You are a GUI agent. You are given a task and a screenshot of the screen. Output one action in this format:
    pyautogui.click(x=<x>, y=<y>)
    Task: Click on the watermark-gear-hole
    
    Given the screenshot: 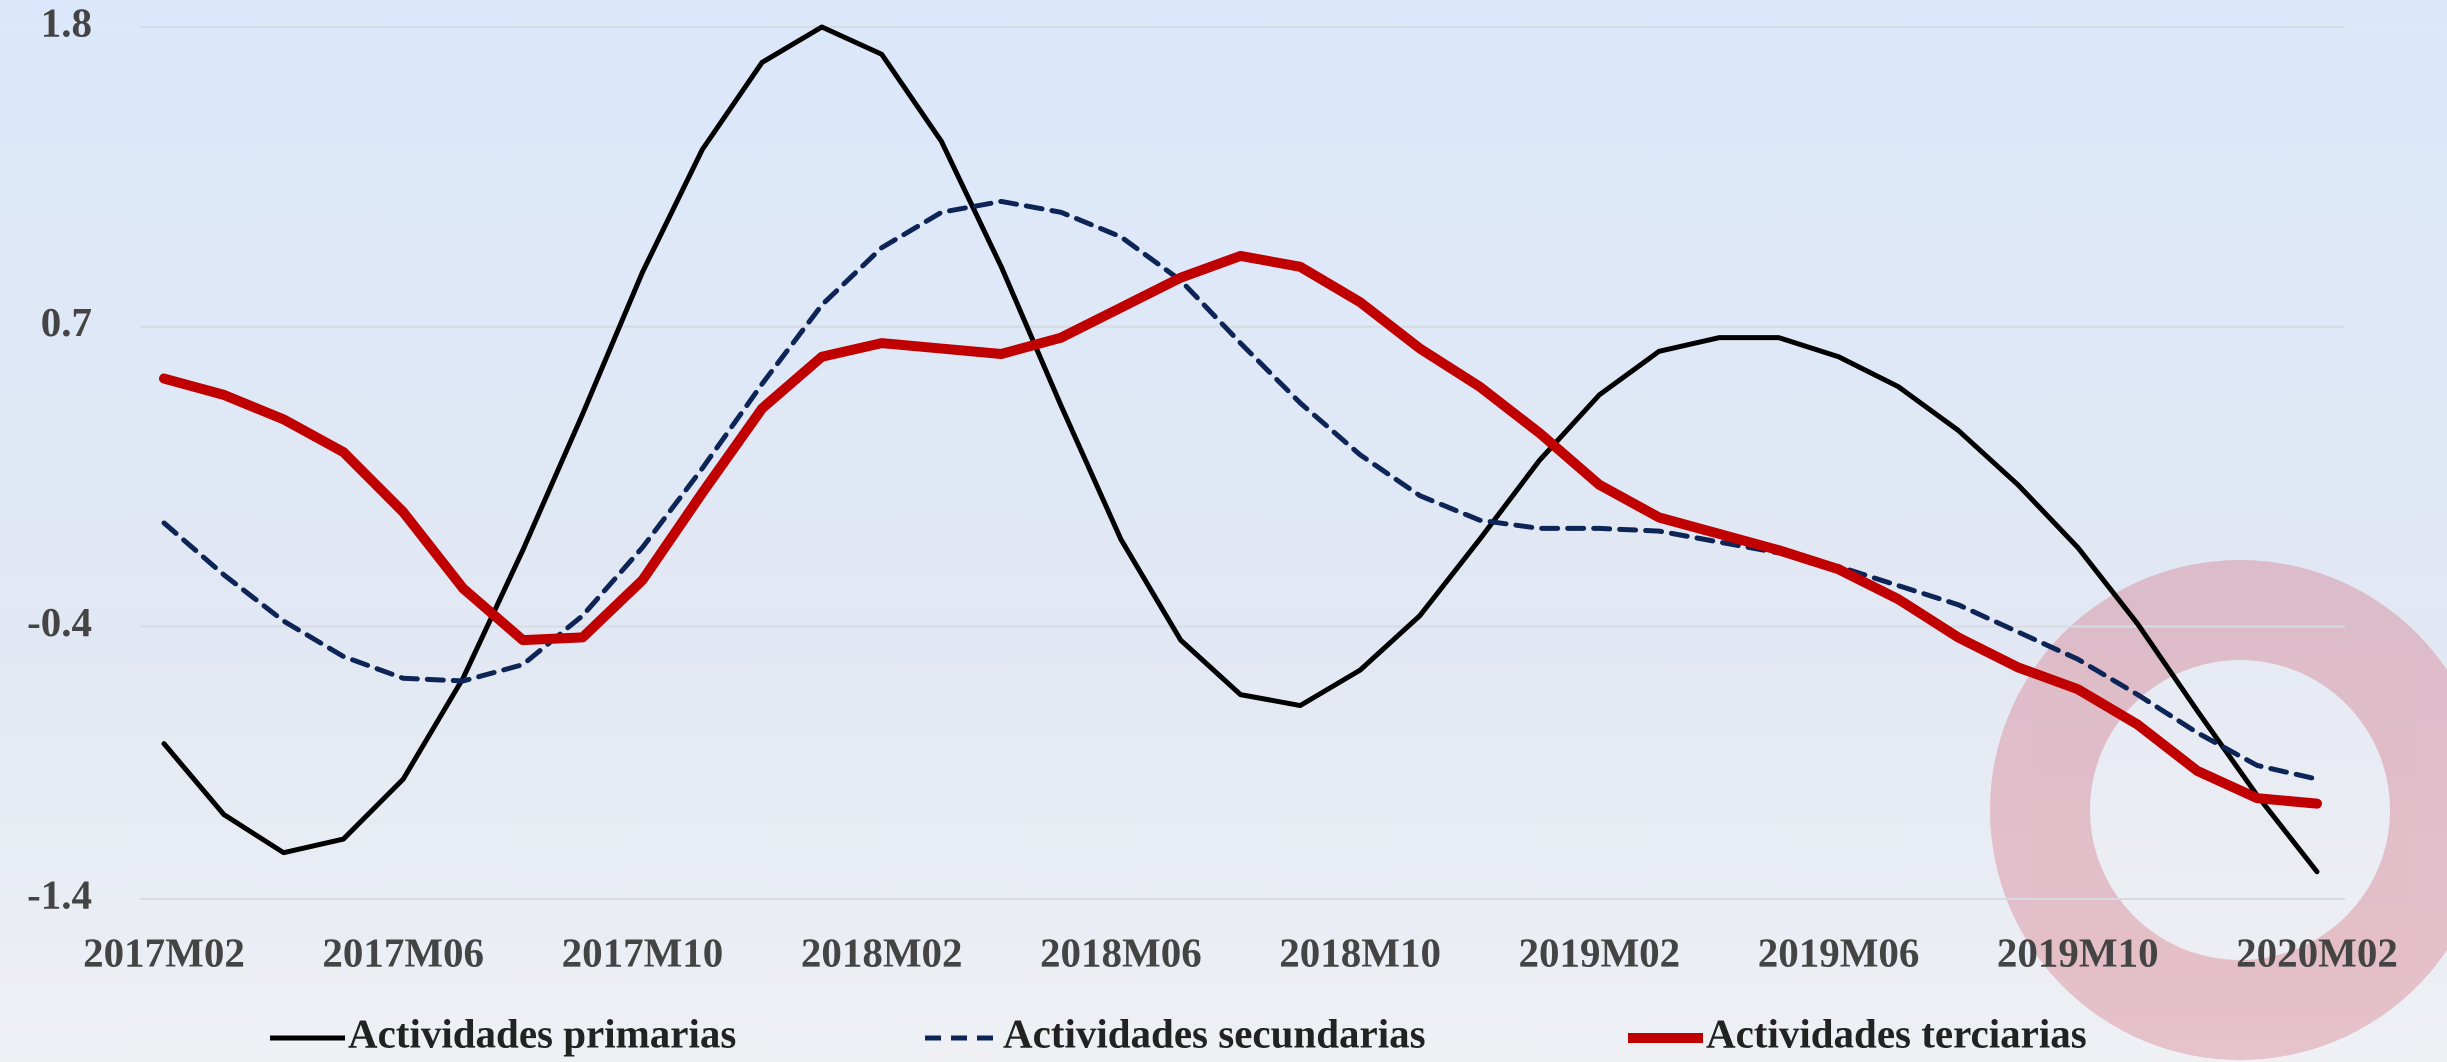 What is the action you would take?
    pyautogui.click(x=2240, y=810)
    